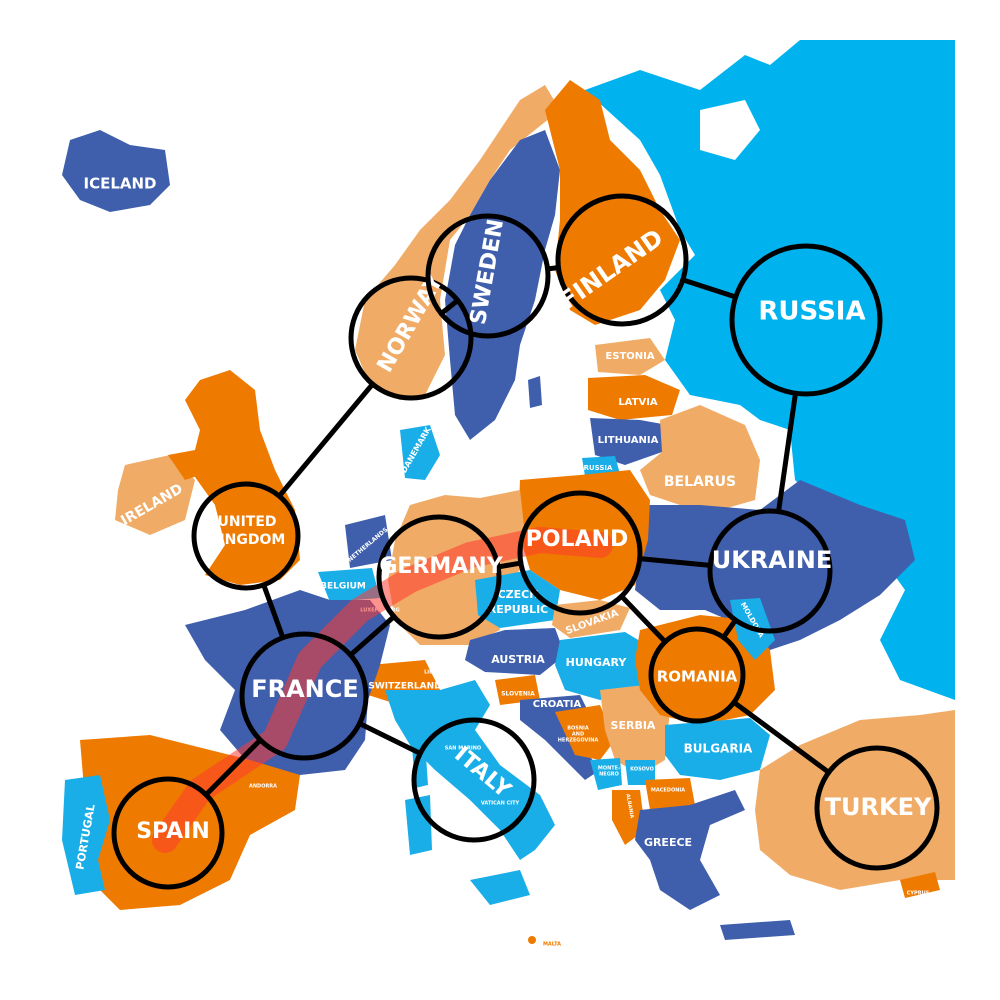 The height and width of the screenshot is (1000, 1000). Describe the element at coordinates (517, 690) in the screenshot. I see `slovenia-land` at that location.